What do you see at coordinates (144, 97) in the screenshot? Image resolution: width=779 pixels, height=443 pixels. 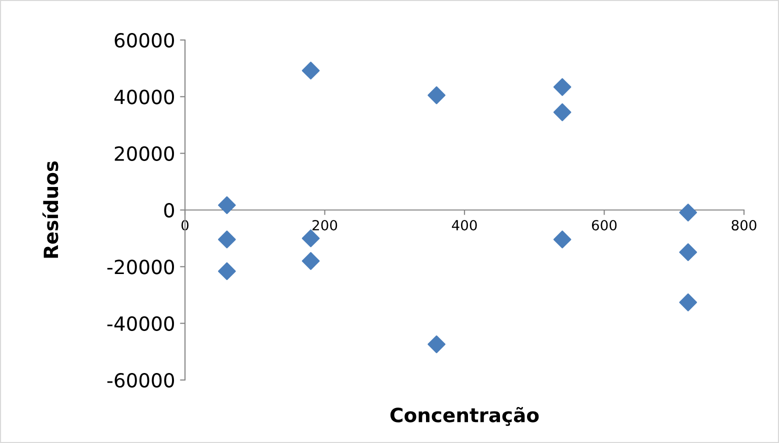 I see `y-tick-label: 40000` at bounding box center [144, 97].